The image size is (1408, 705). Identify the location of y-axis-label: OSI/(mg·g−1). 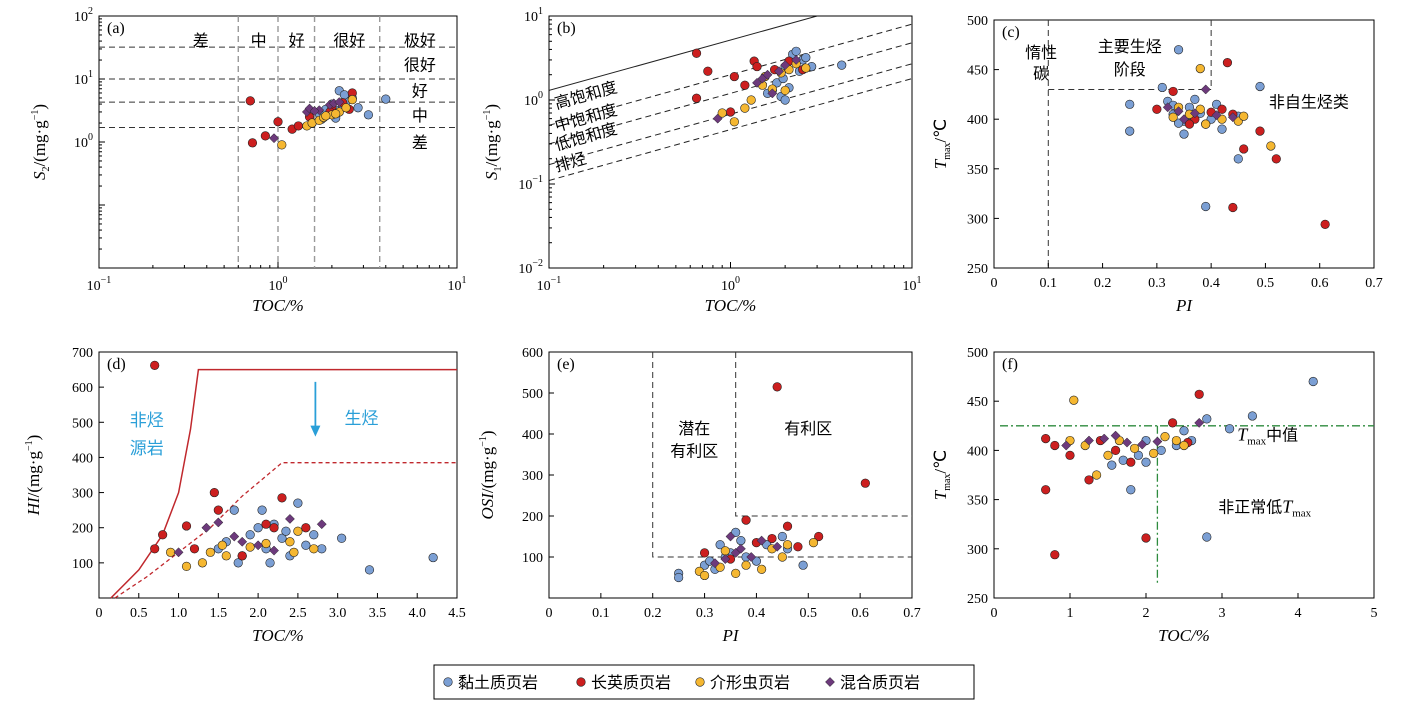
(487, 474).